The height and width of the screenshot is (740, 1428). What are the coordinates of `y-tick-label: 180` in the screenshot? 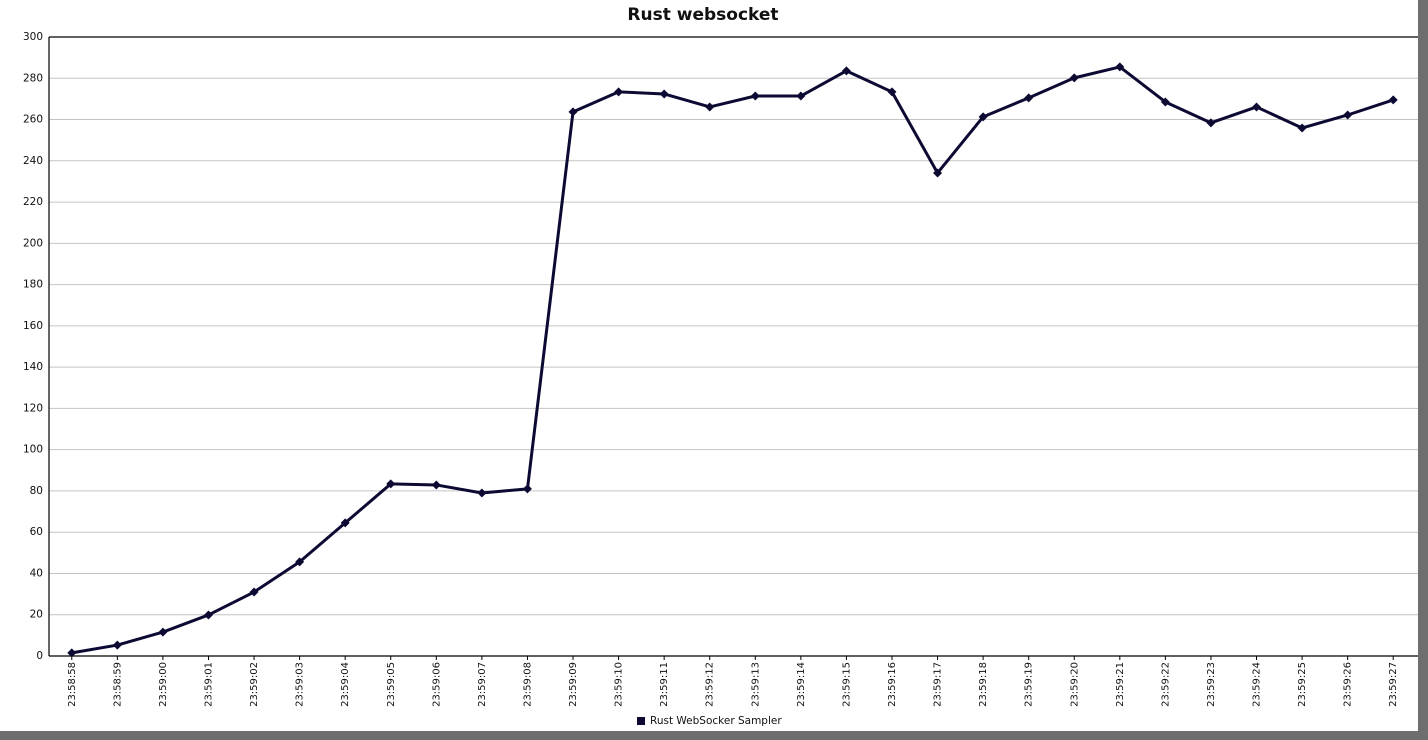 It's located at (33, 285).